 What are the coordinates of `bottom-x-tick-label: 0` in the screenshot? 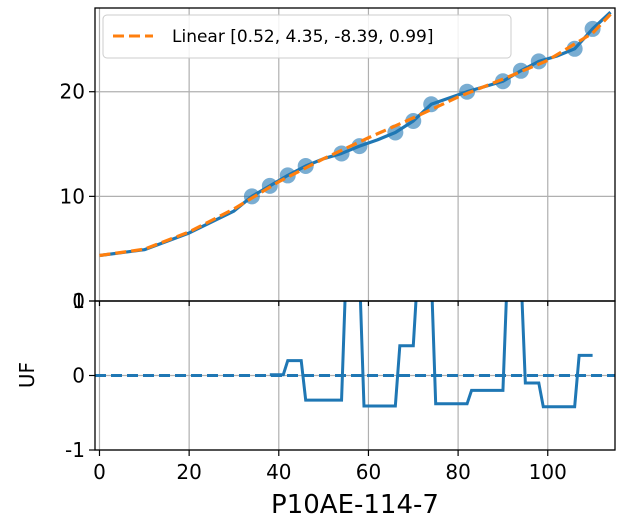 It's located at (99, 472).